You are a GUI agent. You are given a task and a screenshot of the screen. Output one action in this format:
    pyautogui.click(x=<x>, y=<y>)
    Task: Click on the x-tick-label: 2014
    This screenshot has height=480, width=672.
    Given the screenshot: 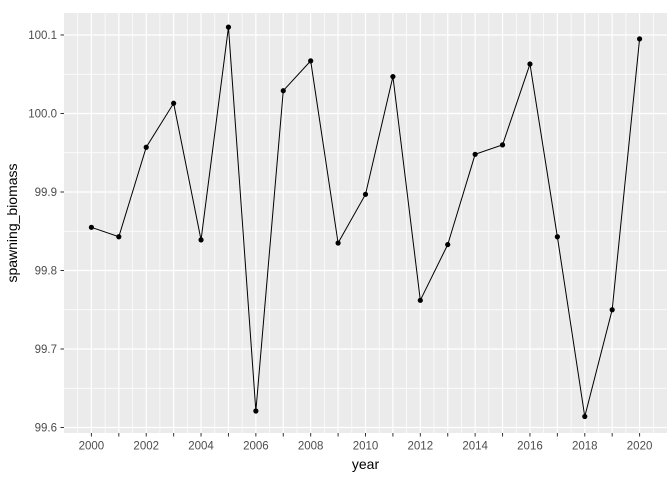 What is the action you would take?
    pyautogui.click(x=475, y=447)
    